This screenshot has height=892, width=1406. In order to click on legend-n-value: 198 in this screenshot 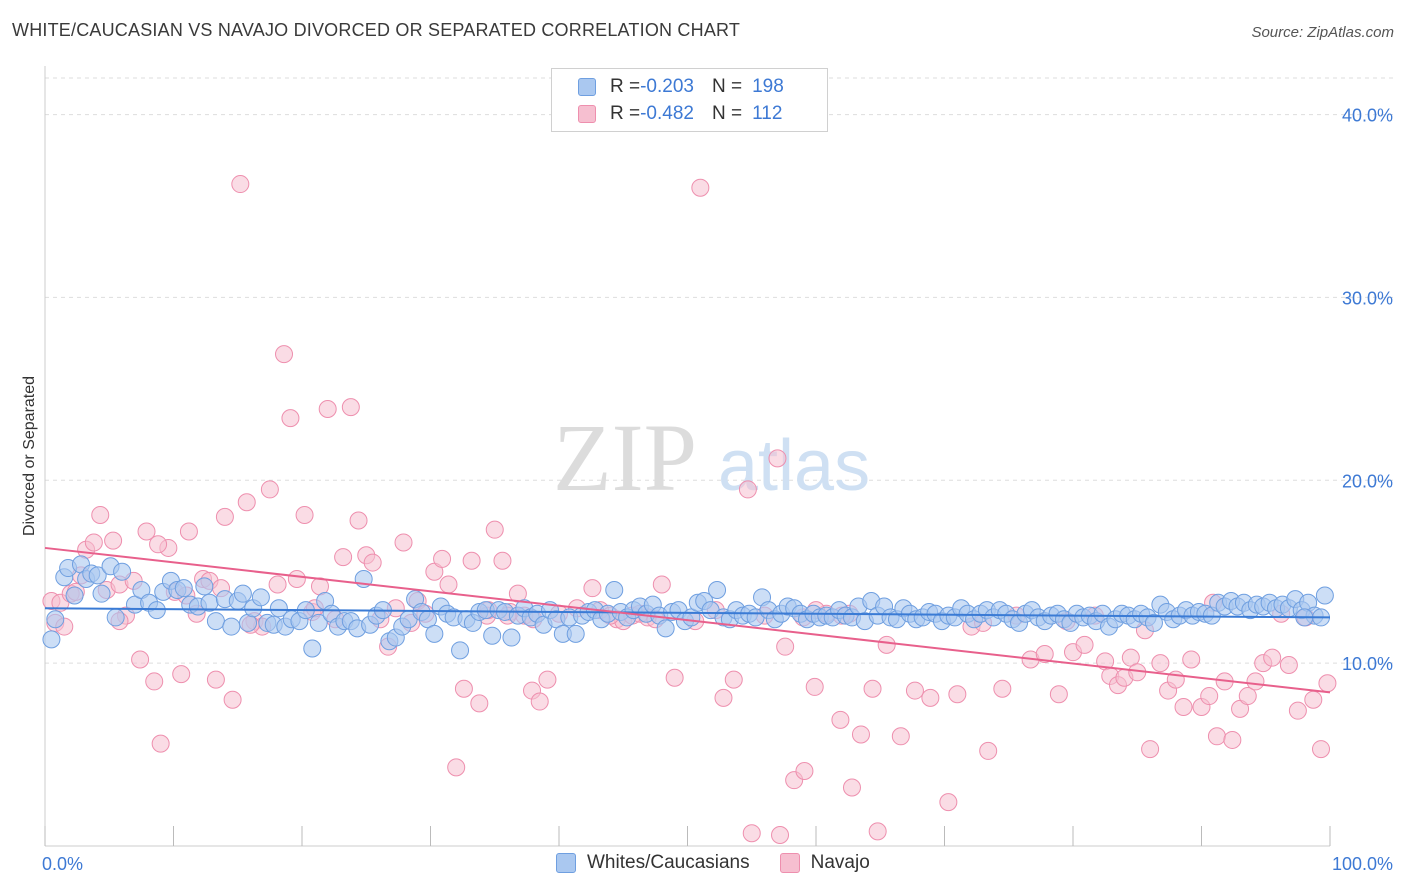, I will do `click(768, 86)`.